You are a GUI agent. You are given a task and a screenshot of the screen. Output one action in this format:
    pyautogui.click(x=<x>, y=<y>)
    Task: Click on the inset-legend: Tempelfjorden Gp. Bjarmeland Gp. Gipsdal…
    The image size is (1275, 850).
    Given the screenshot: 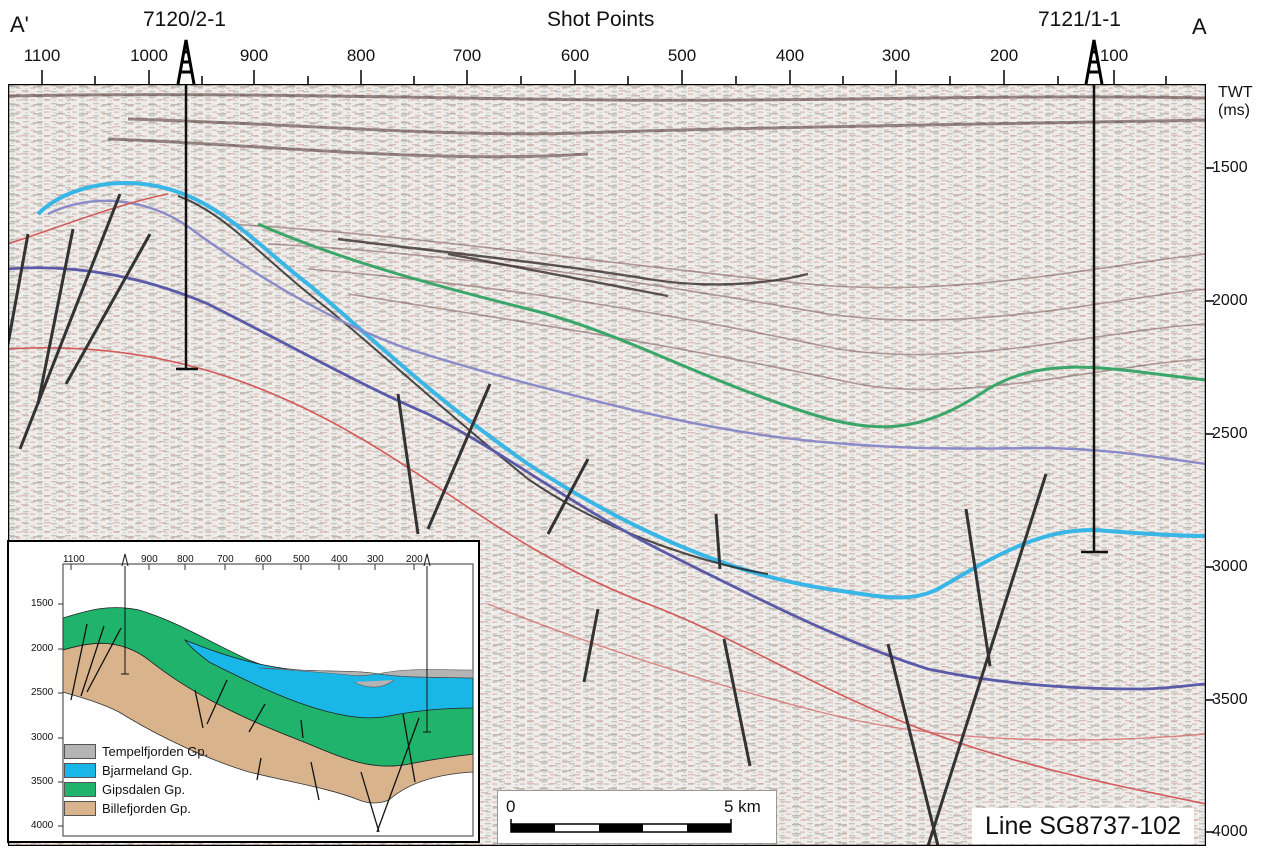 What is the action you would take?
    pyautogui.click(x=136, y=780)
    